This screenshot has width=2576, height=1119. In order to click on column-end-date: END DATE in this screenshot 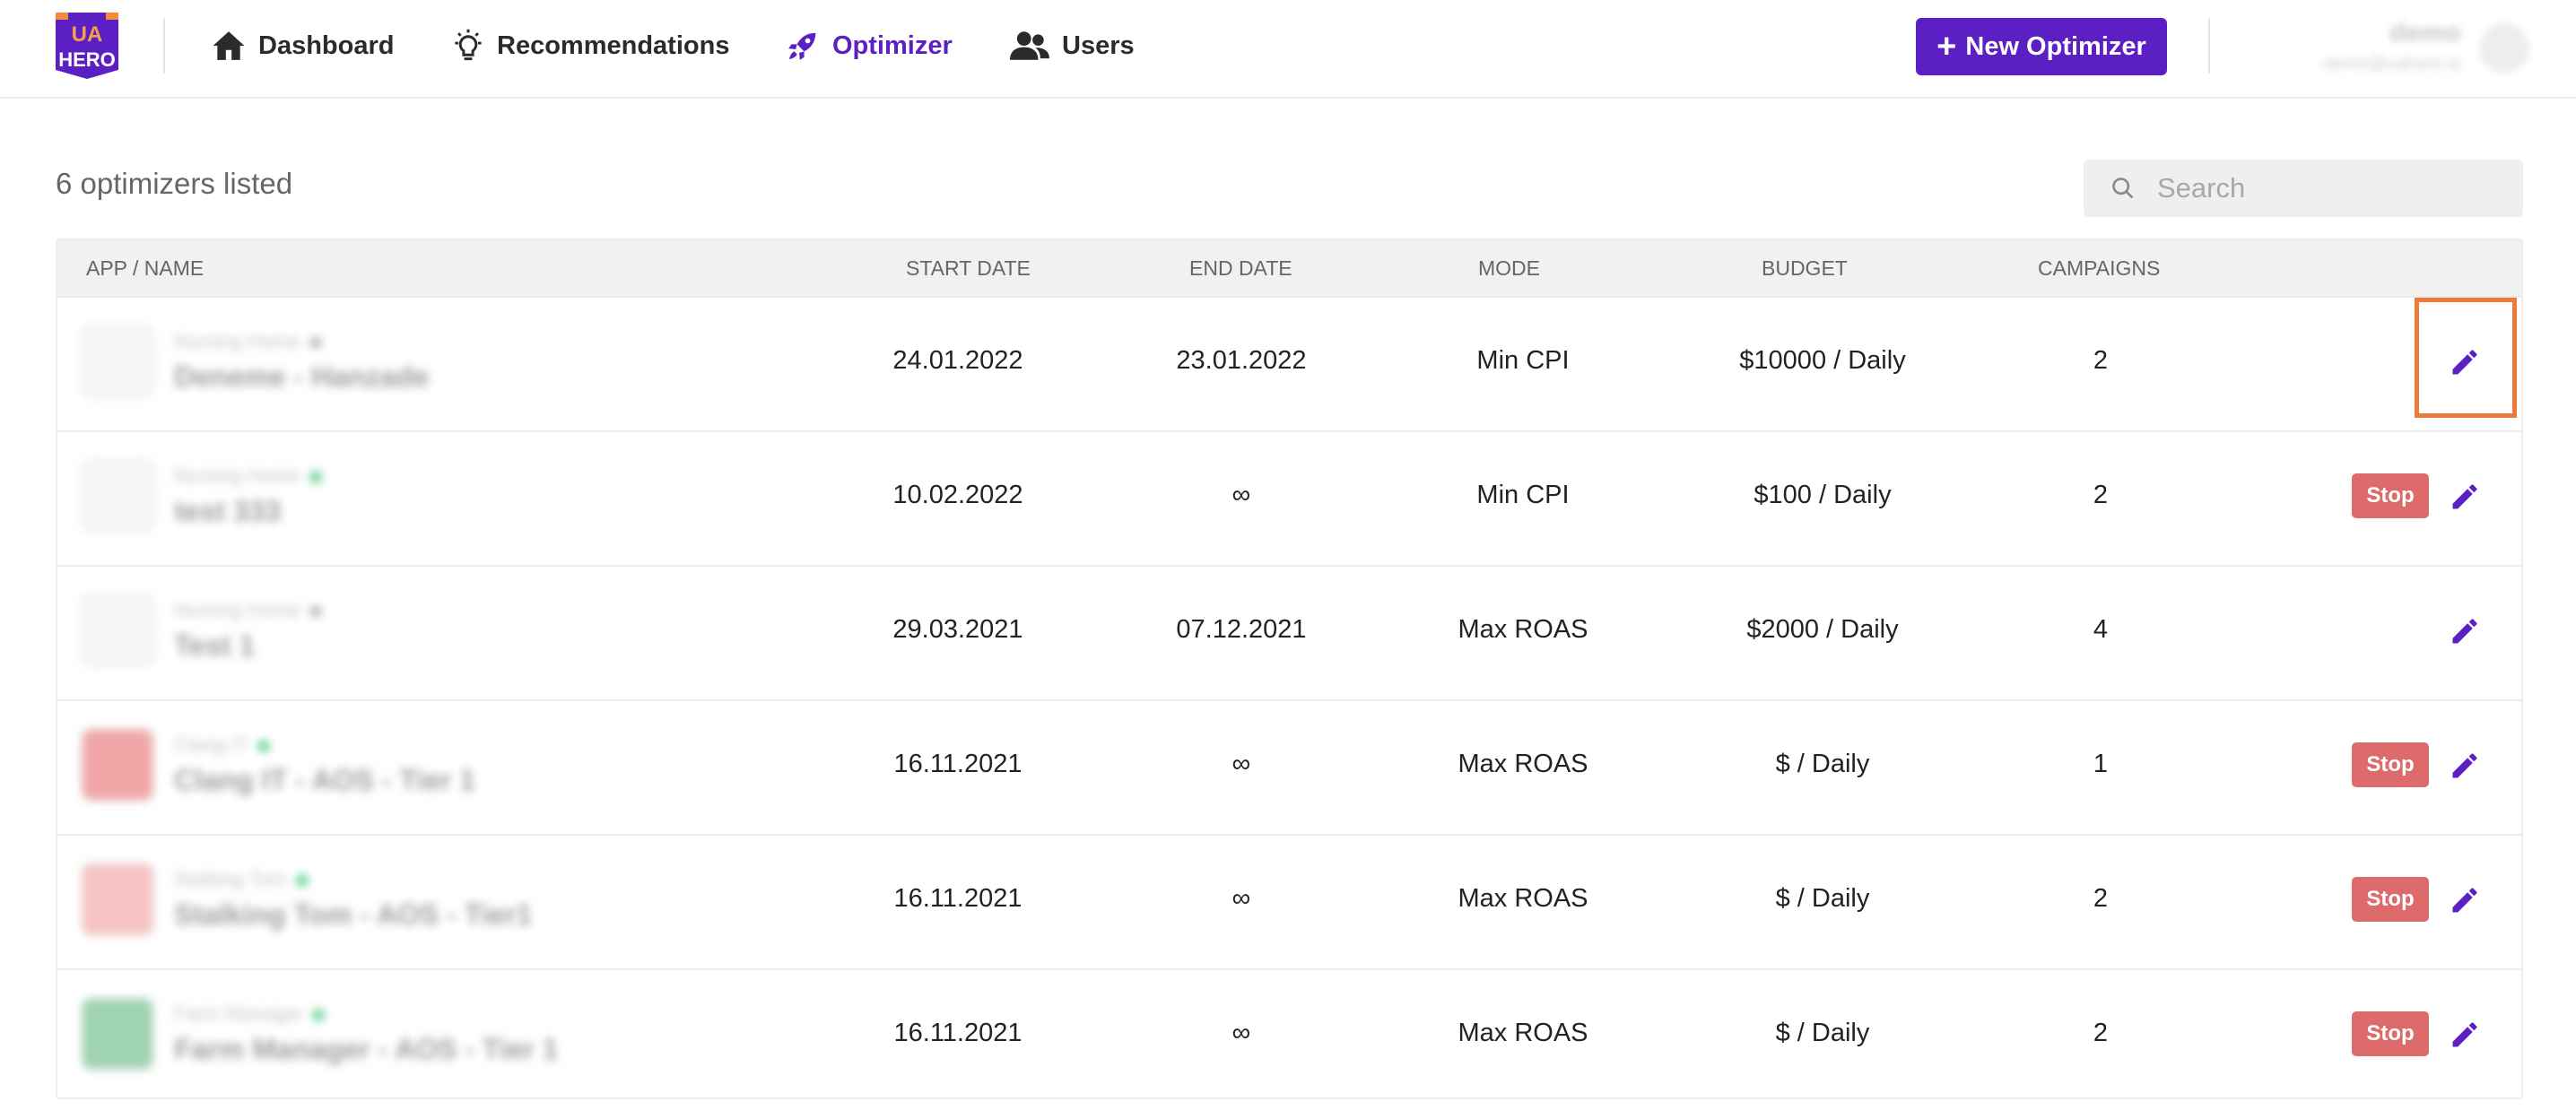, I will do `click(1240, 268)`.